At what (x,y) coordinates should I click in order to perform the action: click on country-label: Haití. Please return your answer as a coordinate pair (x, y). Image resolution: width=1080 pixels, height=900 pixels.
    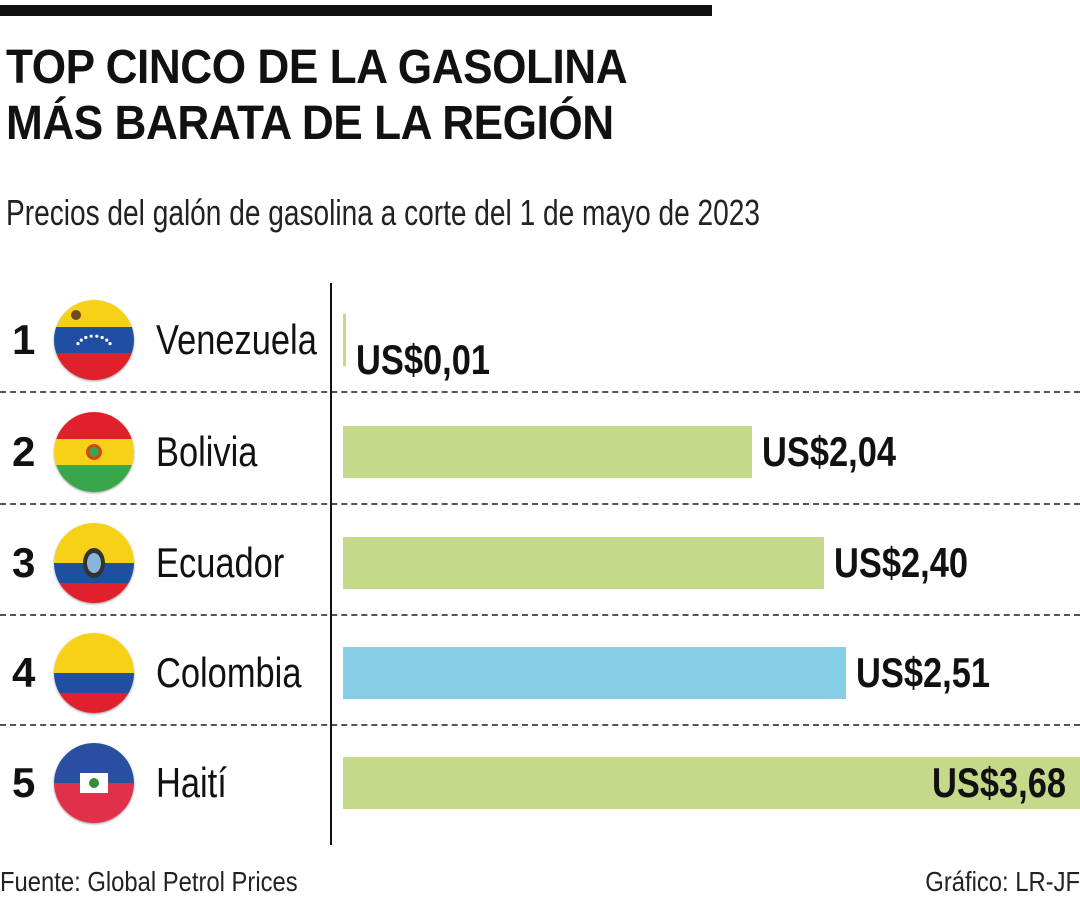
    Looking at the image, I should click on (191, 782).